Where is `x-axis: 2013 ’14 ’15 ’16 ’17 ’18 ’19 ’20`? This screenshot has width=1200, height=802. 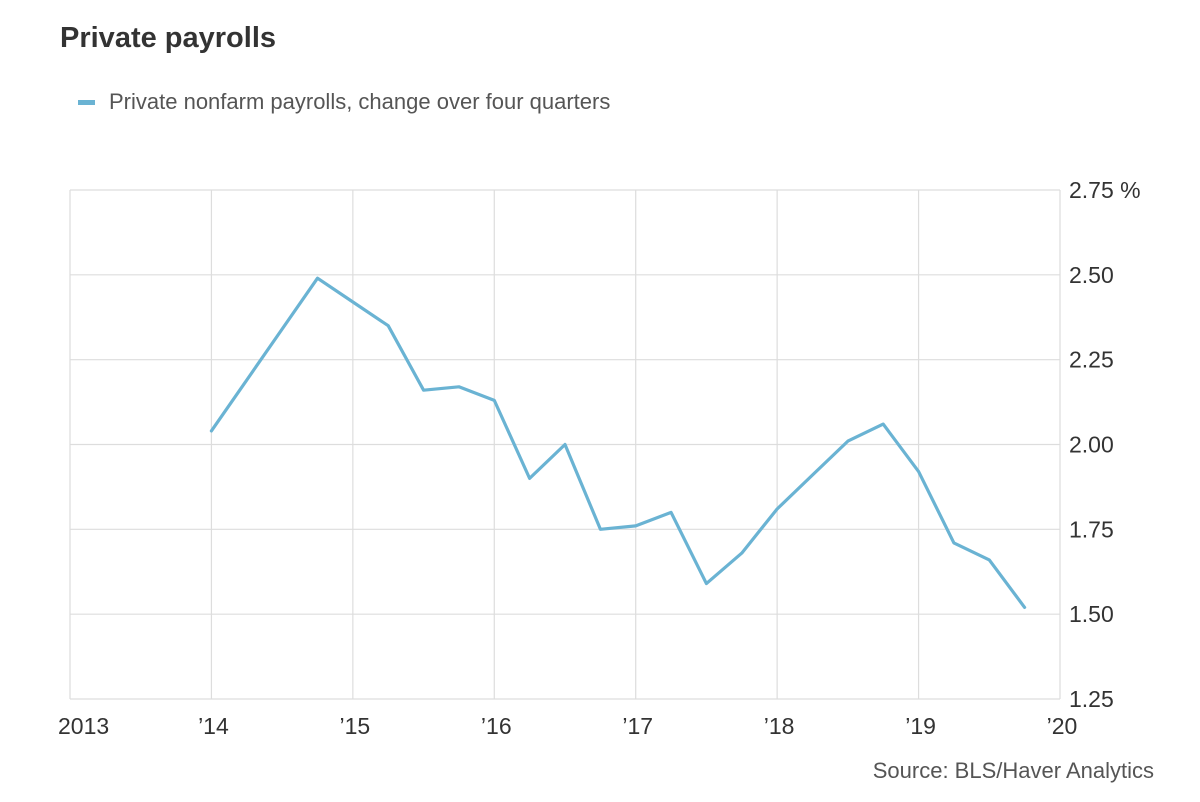 x-axis: 2013 ’14 ’15 ’16 ’17 ’18 ’19 ’20 is located at coordinates (567, 726).